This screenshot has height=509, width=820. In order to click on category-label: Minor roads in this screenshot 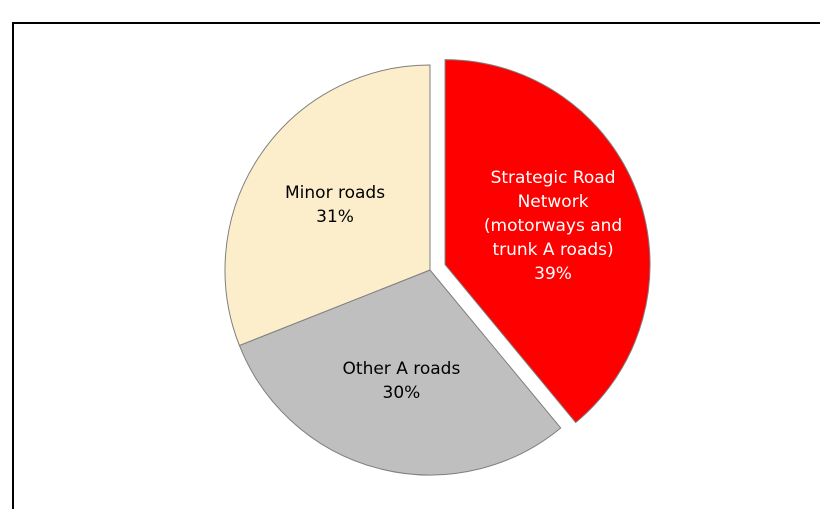, I will do `click(335, 193)`.